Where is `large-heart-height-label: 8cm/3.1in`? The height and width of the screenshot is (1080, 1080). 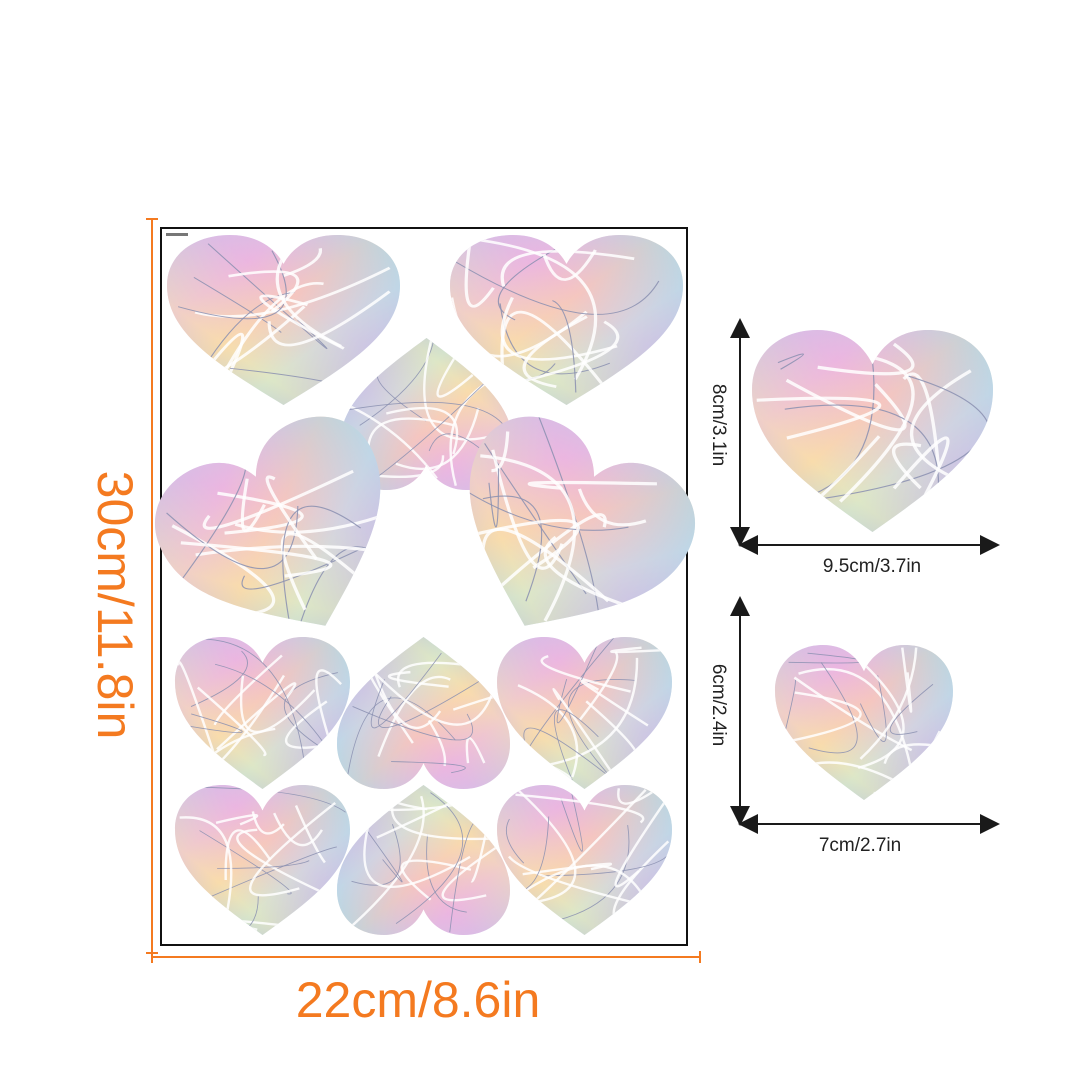 large-heart-height-label: 8cm/3.1in is located at coordinates (718, 425).